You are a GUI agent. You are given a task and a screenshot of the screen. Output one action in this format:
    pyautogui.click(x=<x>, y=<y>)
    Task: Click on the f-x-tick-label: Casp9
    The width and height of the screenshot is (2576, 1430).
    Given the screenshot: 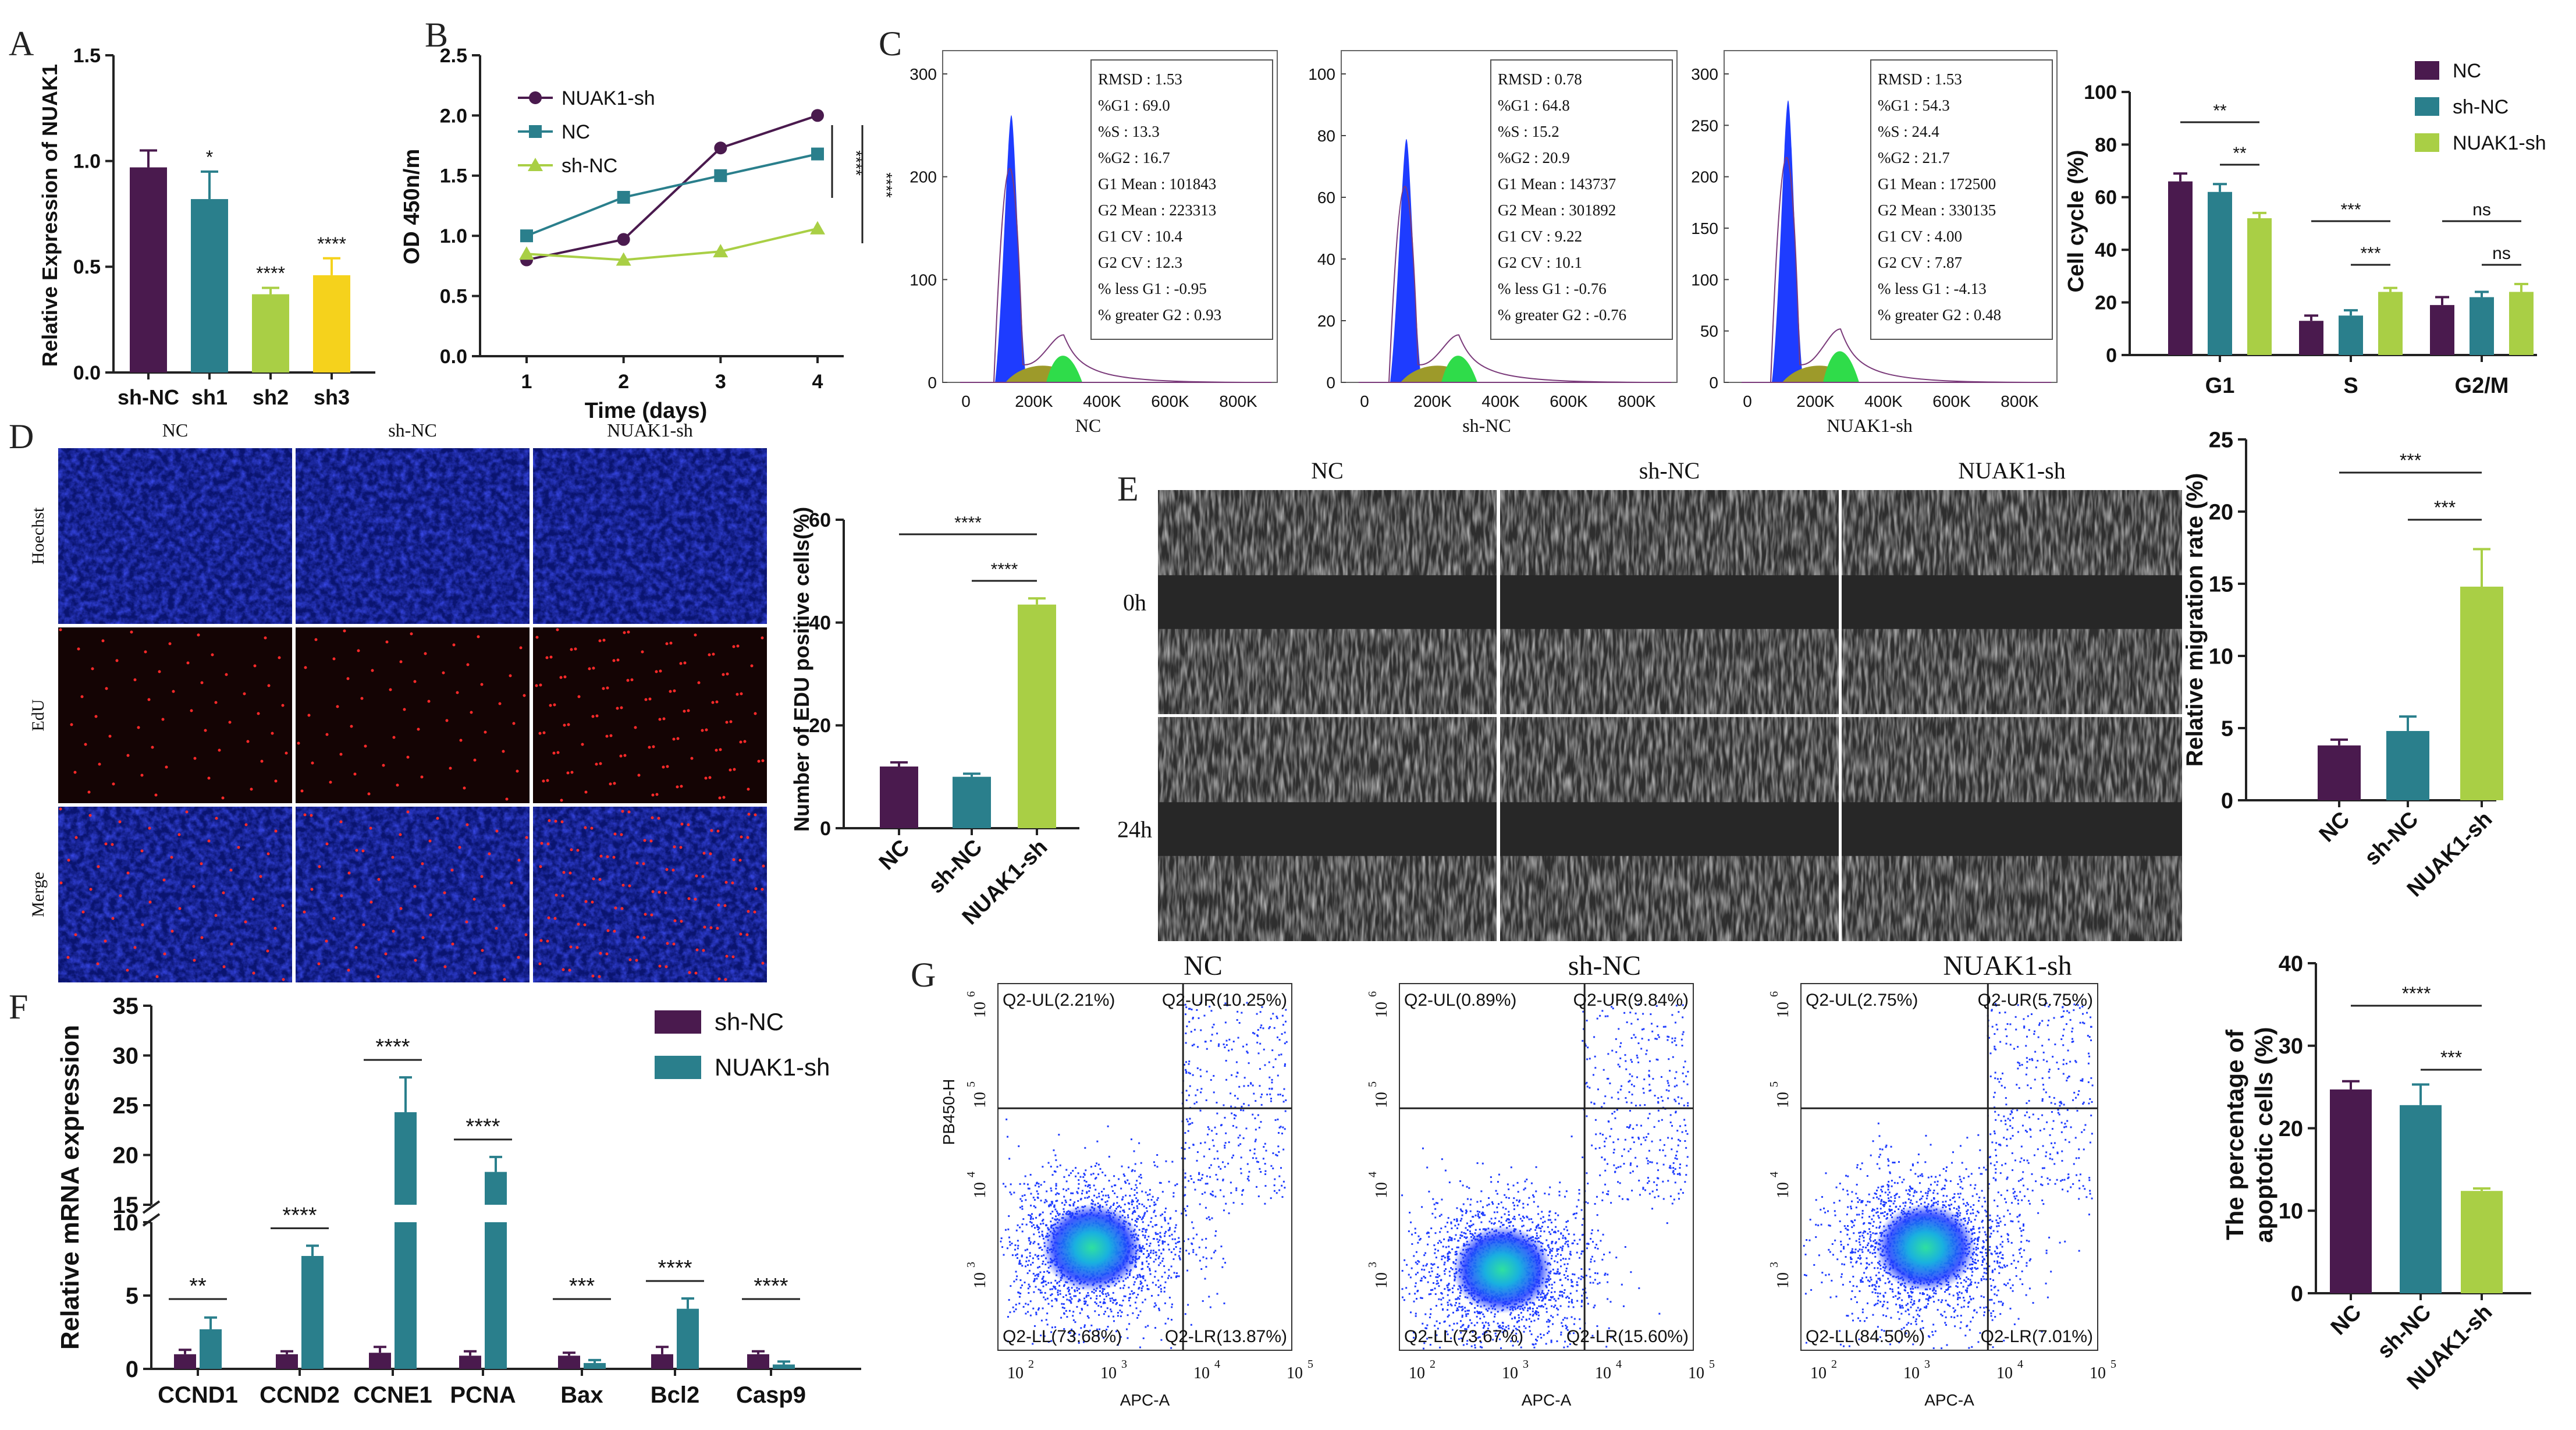 What is the action you would take?
    pyautogui.click(x=771, y=1395)
    